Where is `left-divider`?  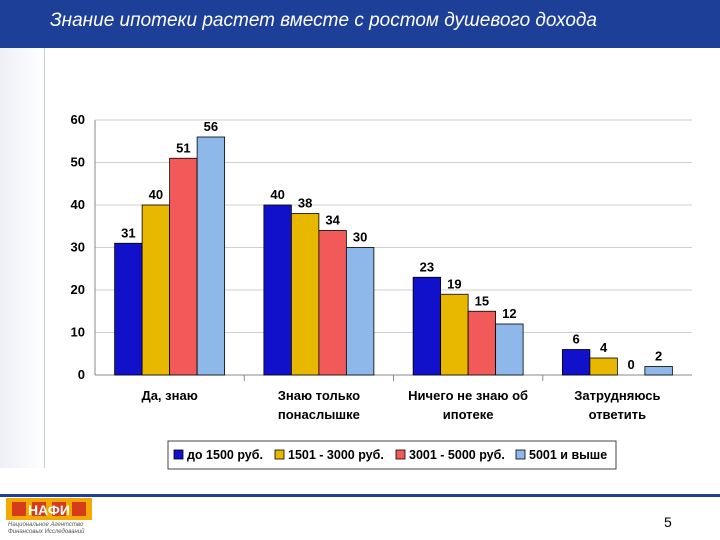
left-divider is located at coordinates (44, 258).